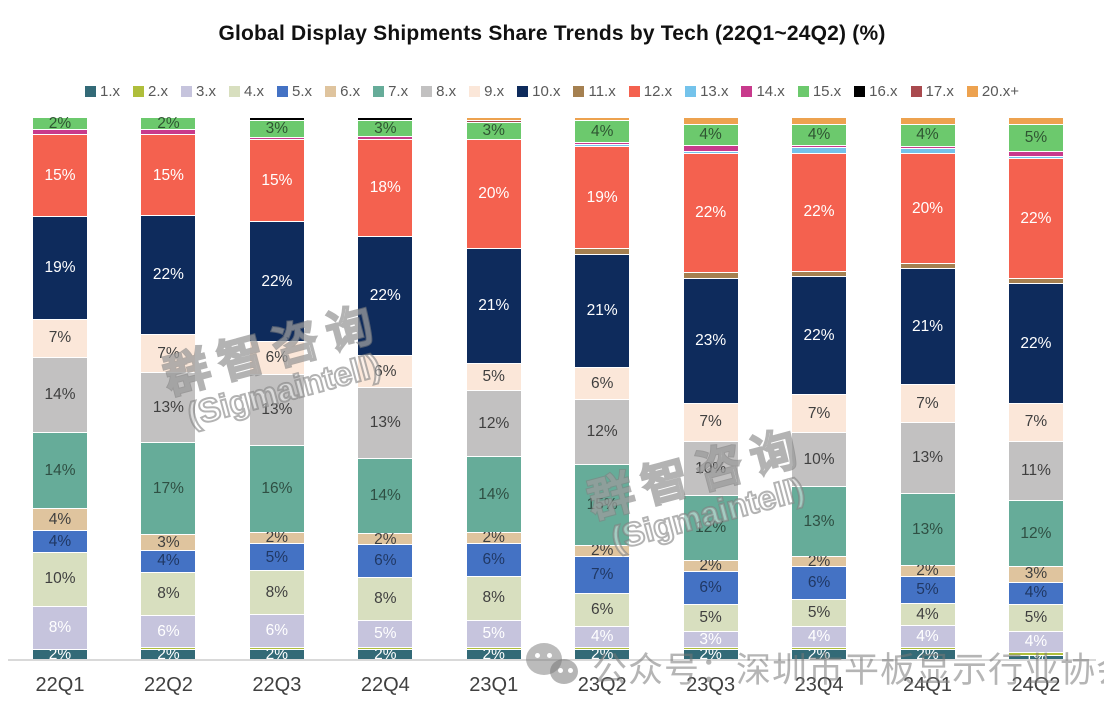 The height and width of the screenshot is (723, 1104). What do you see at coordinates (650, 91) in the screenshot?
I see `legend-item-12.x: 12.x` at bounding box center [650, 91].